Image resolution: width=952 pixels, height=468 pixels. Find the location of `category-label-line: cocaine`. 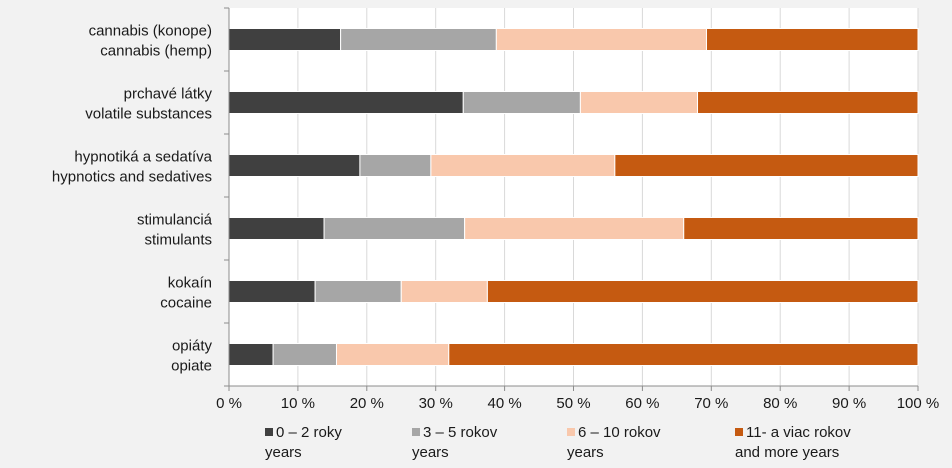

category-label-line: cocaine is located at coordinates (186, 303).